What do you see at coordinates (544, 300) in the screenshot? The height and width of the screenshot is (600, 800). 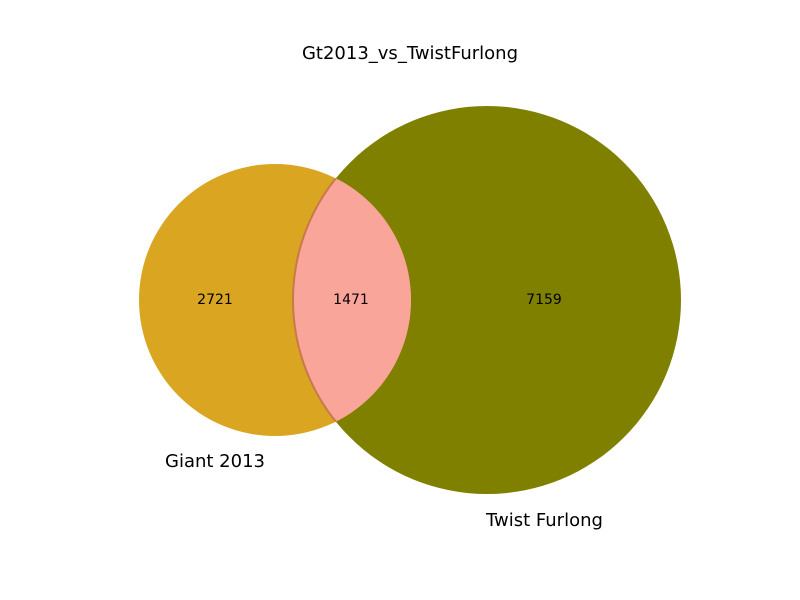 I see `count-only-twist-furlong: 7159` at bounding box center [544, 300].